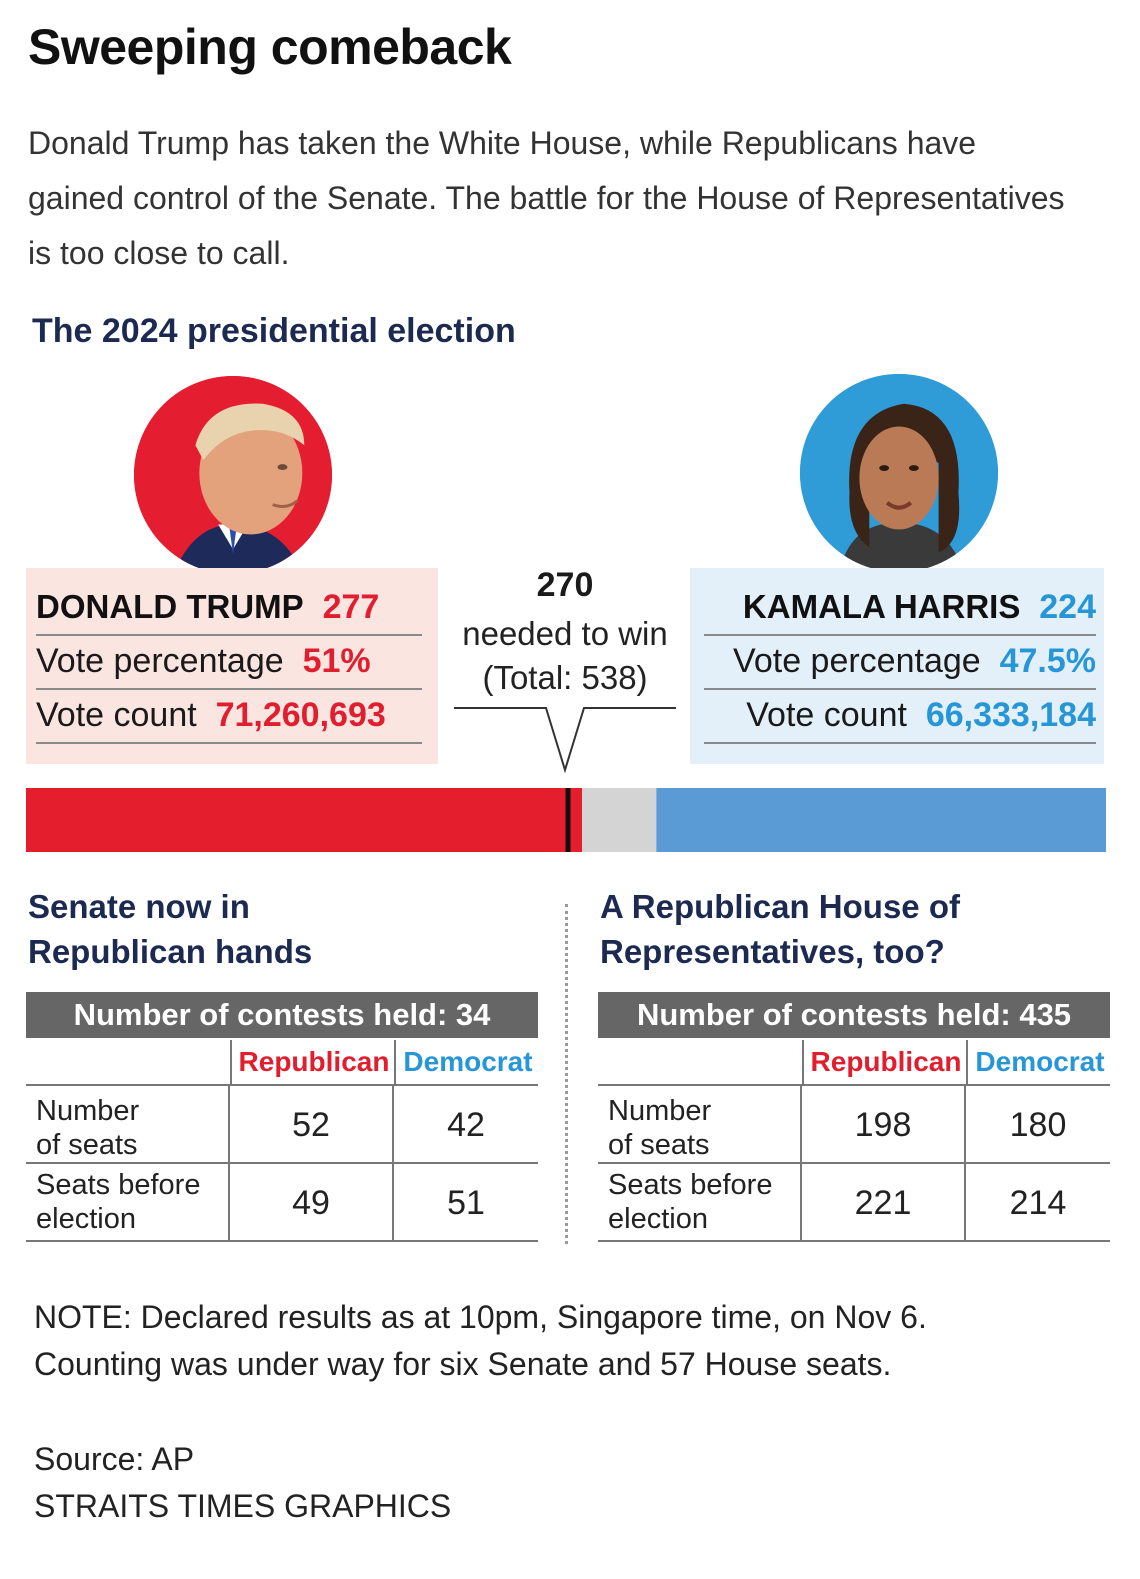  Describe the element at coordinates (780, 906) in the screenshot. I see `house-title-line1: A Republican House of` at that location.